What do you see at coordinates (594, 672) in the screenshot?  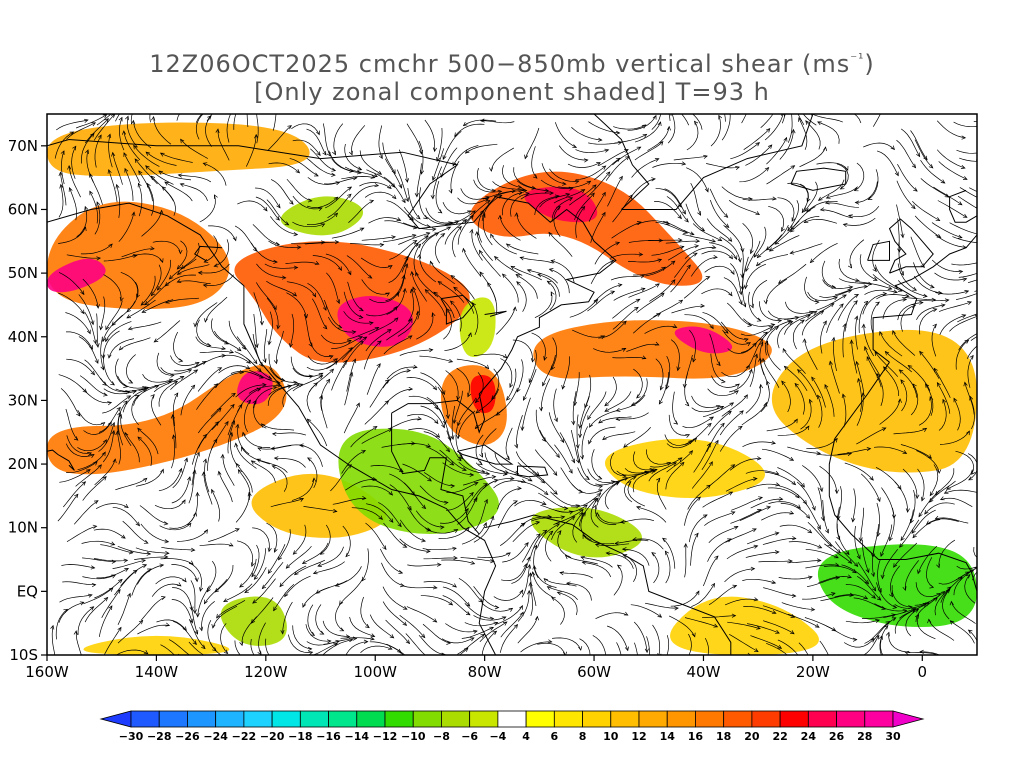 I see `longitude-tick-label: 60W` at bounding box center [594, 672].